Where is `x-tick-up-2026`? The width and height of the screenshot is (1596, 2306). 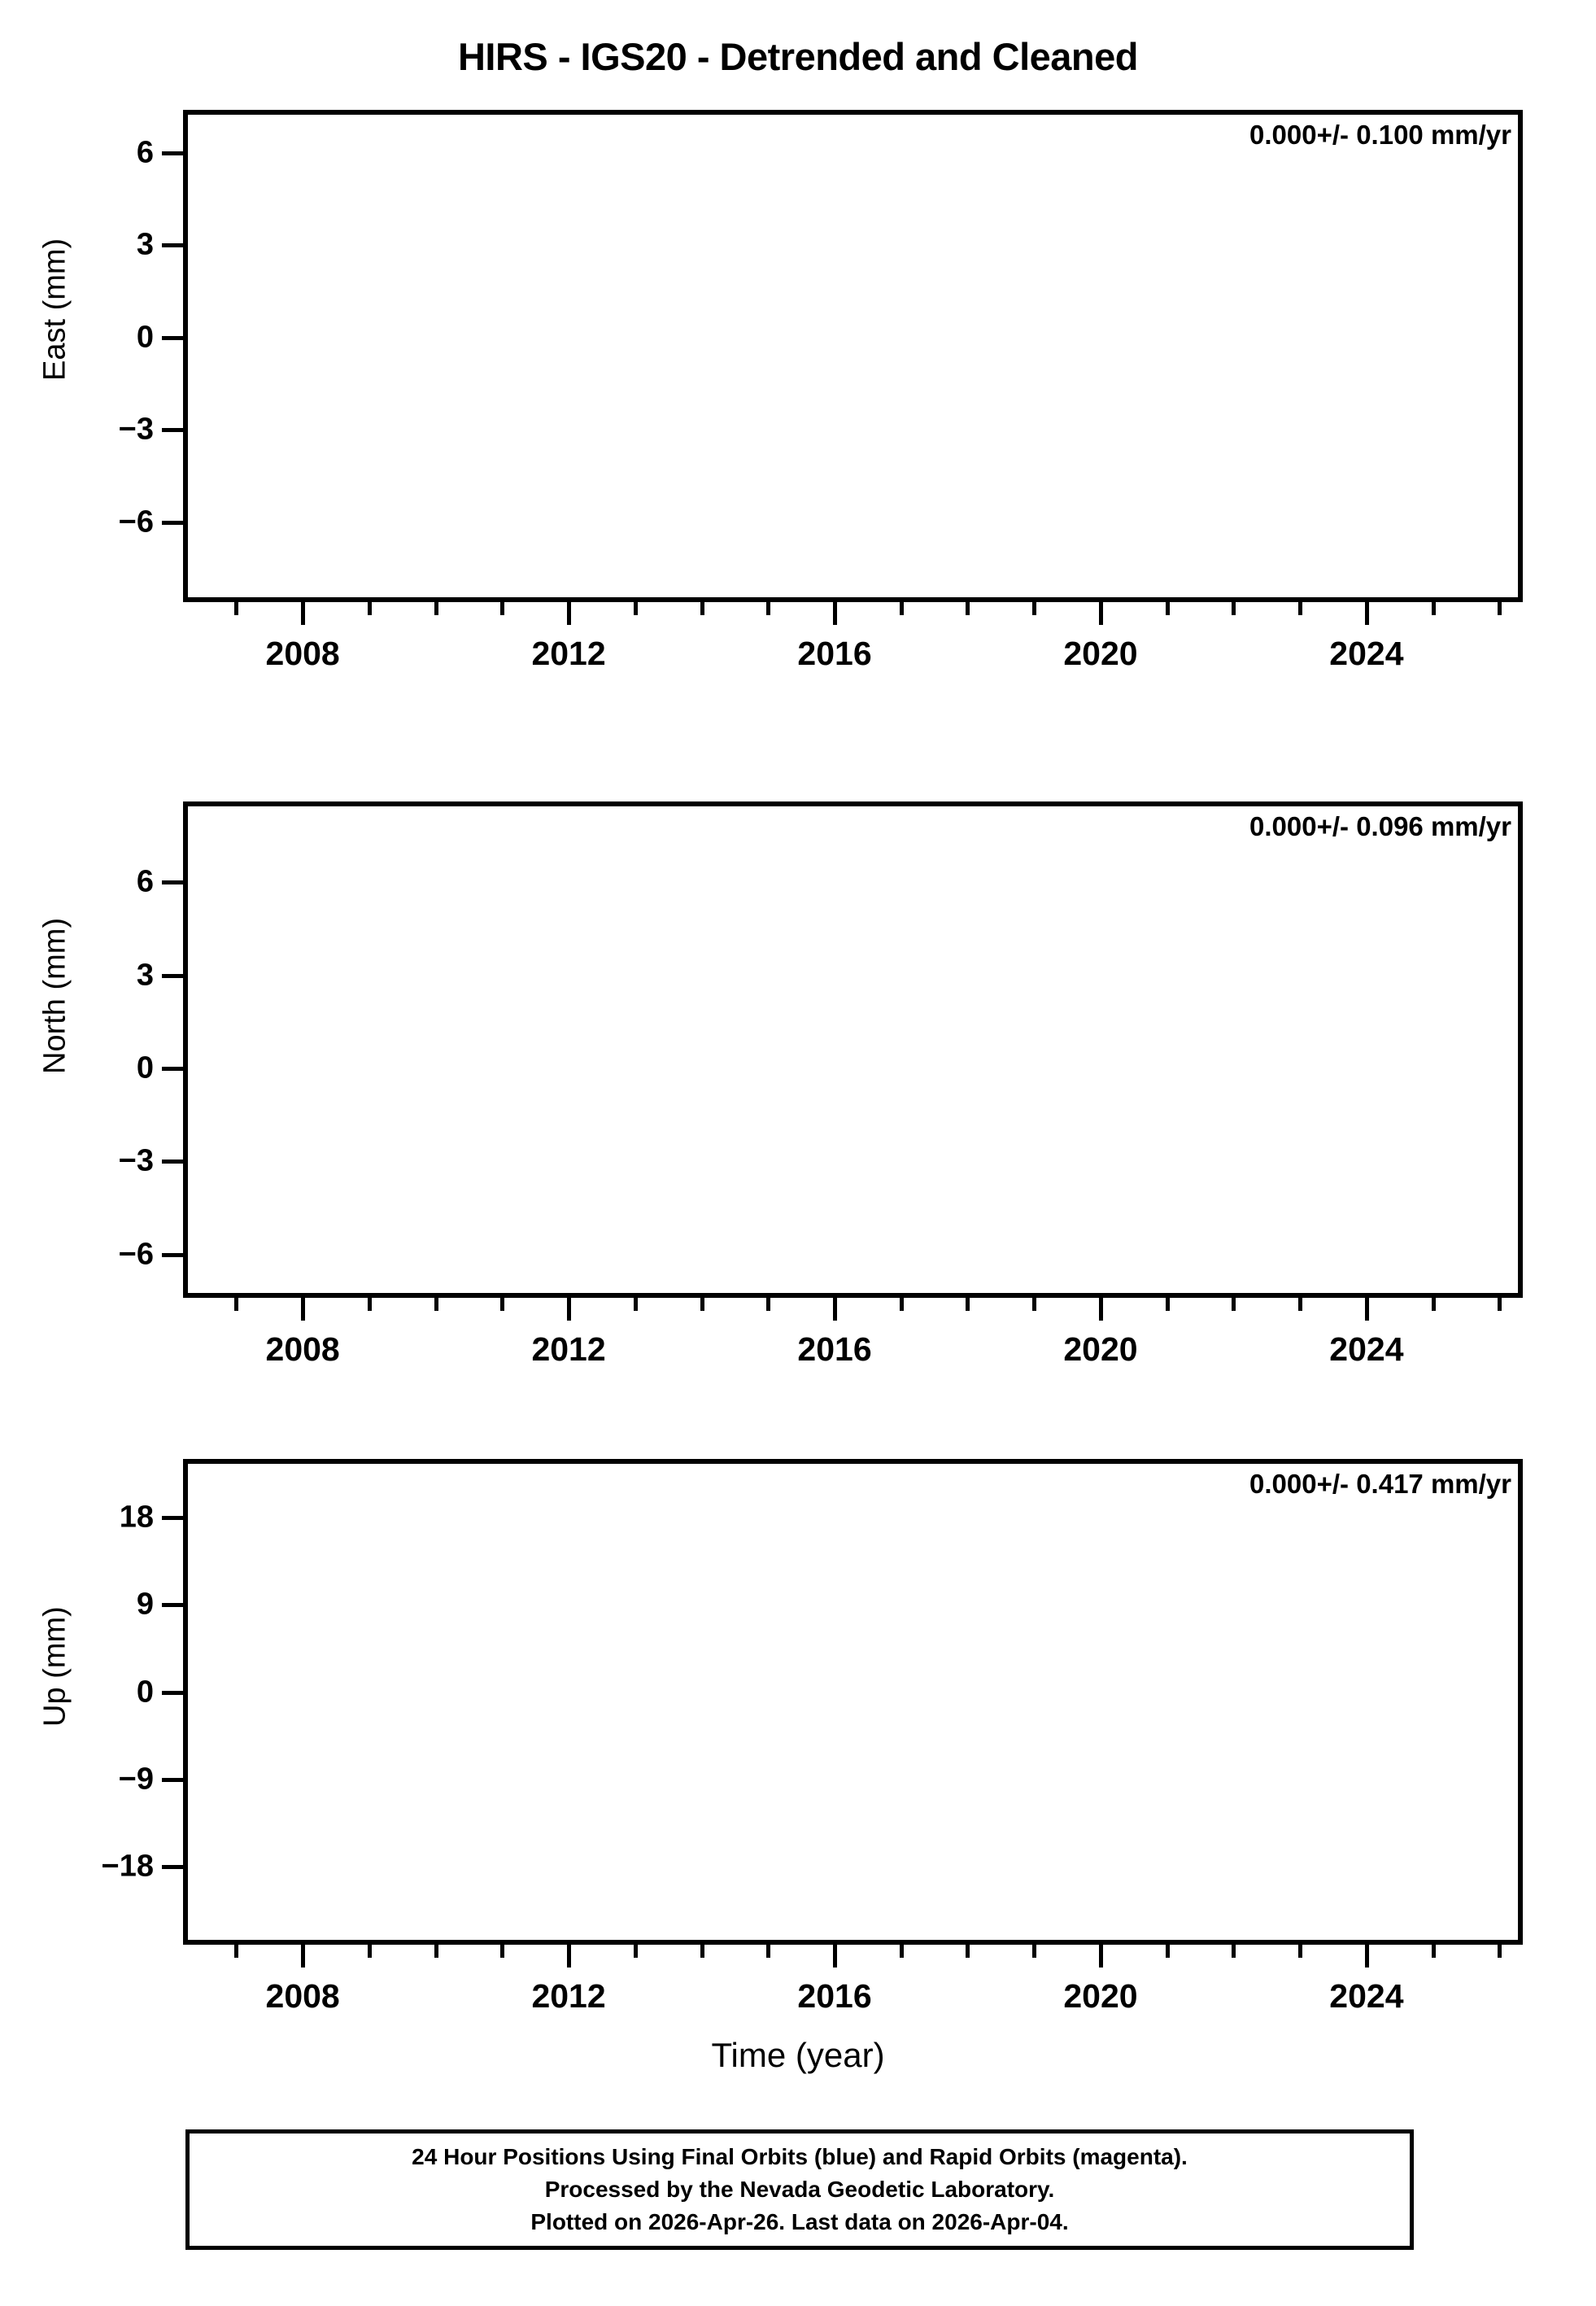 x-tick-up-2026 is located at coordinates (1500, 1951).